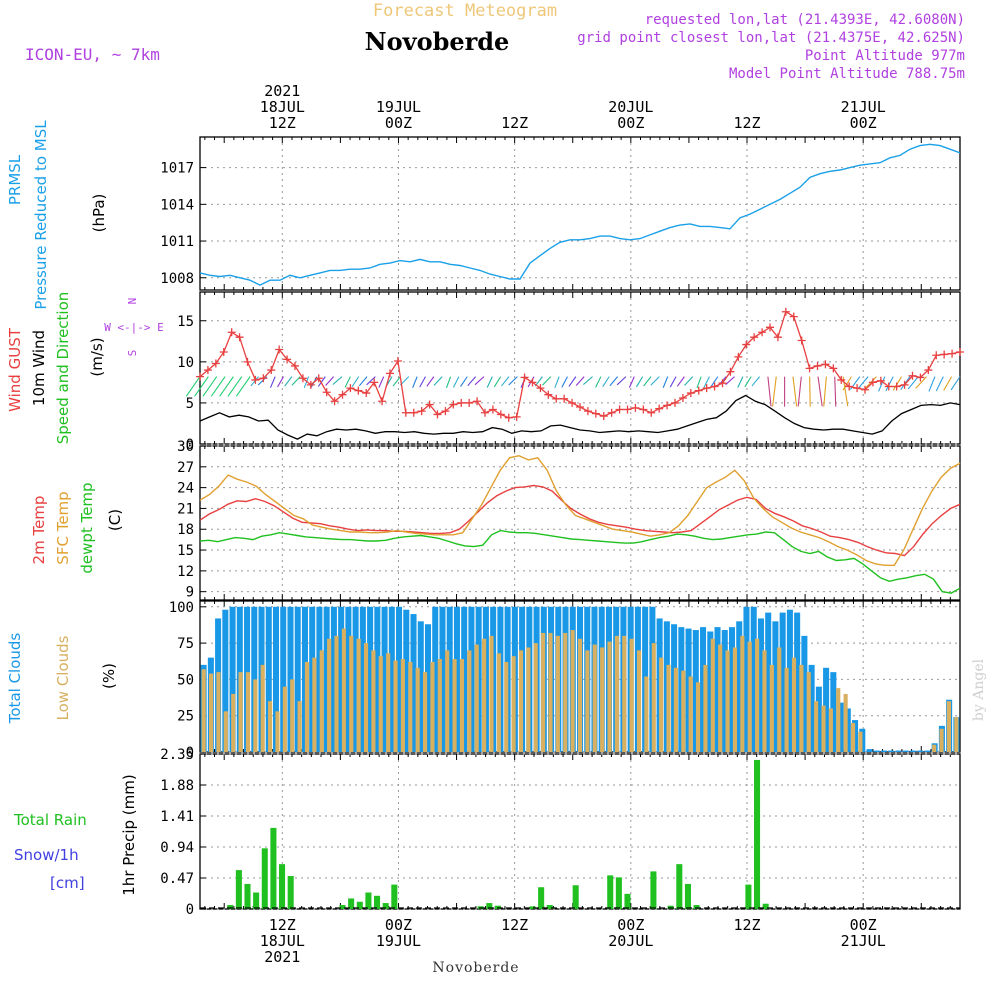 The image size is (1000, 1000). What do you see at coordinates (580, 368) in the screenshot?
I see `wind-frame` at bounding box center [580, 368].